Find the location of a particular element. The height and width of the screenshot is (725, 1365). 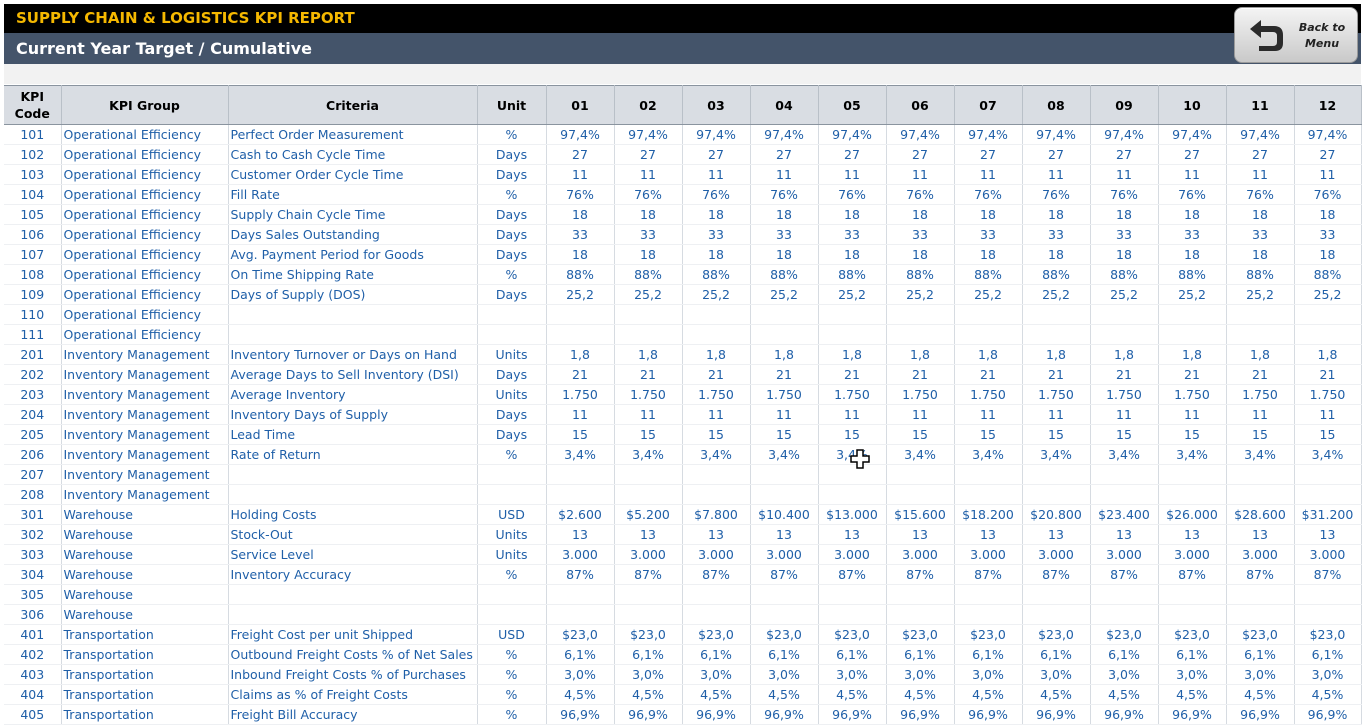

criteria-cell is located at coordinates (353, 474).